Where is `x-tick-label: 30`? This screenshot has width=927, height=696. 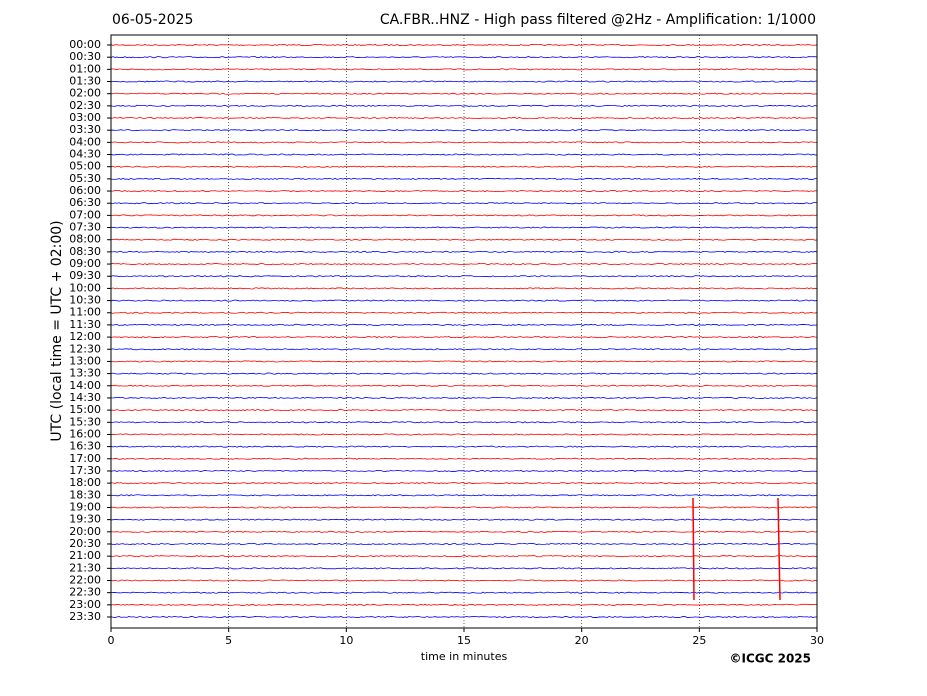 x-tick-label: 30 is located at coordinates (817, 640).